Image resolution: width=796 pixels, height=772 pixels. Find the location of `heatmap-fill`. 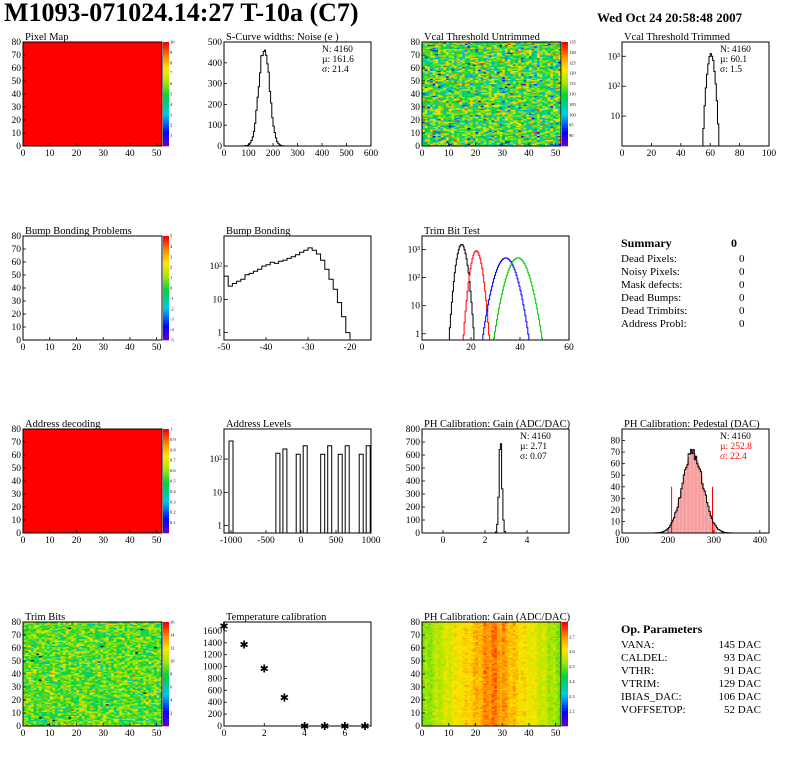

heatmap-fill is located at coordinates (92, 94).